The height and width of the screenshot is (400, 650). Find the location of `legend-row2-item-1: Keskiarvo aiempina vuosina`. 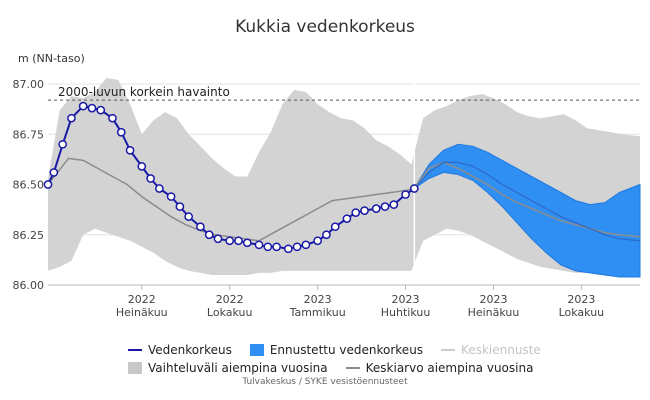

legend-row2-item-1: Keskiarvo aiempina vuosina is located at coordinates (439, 368).